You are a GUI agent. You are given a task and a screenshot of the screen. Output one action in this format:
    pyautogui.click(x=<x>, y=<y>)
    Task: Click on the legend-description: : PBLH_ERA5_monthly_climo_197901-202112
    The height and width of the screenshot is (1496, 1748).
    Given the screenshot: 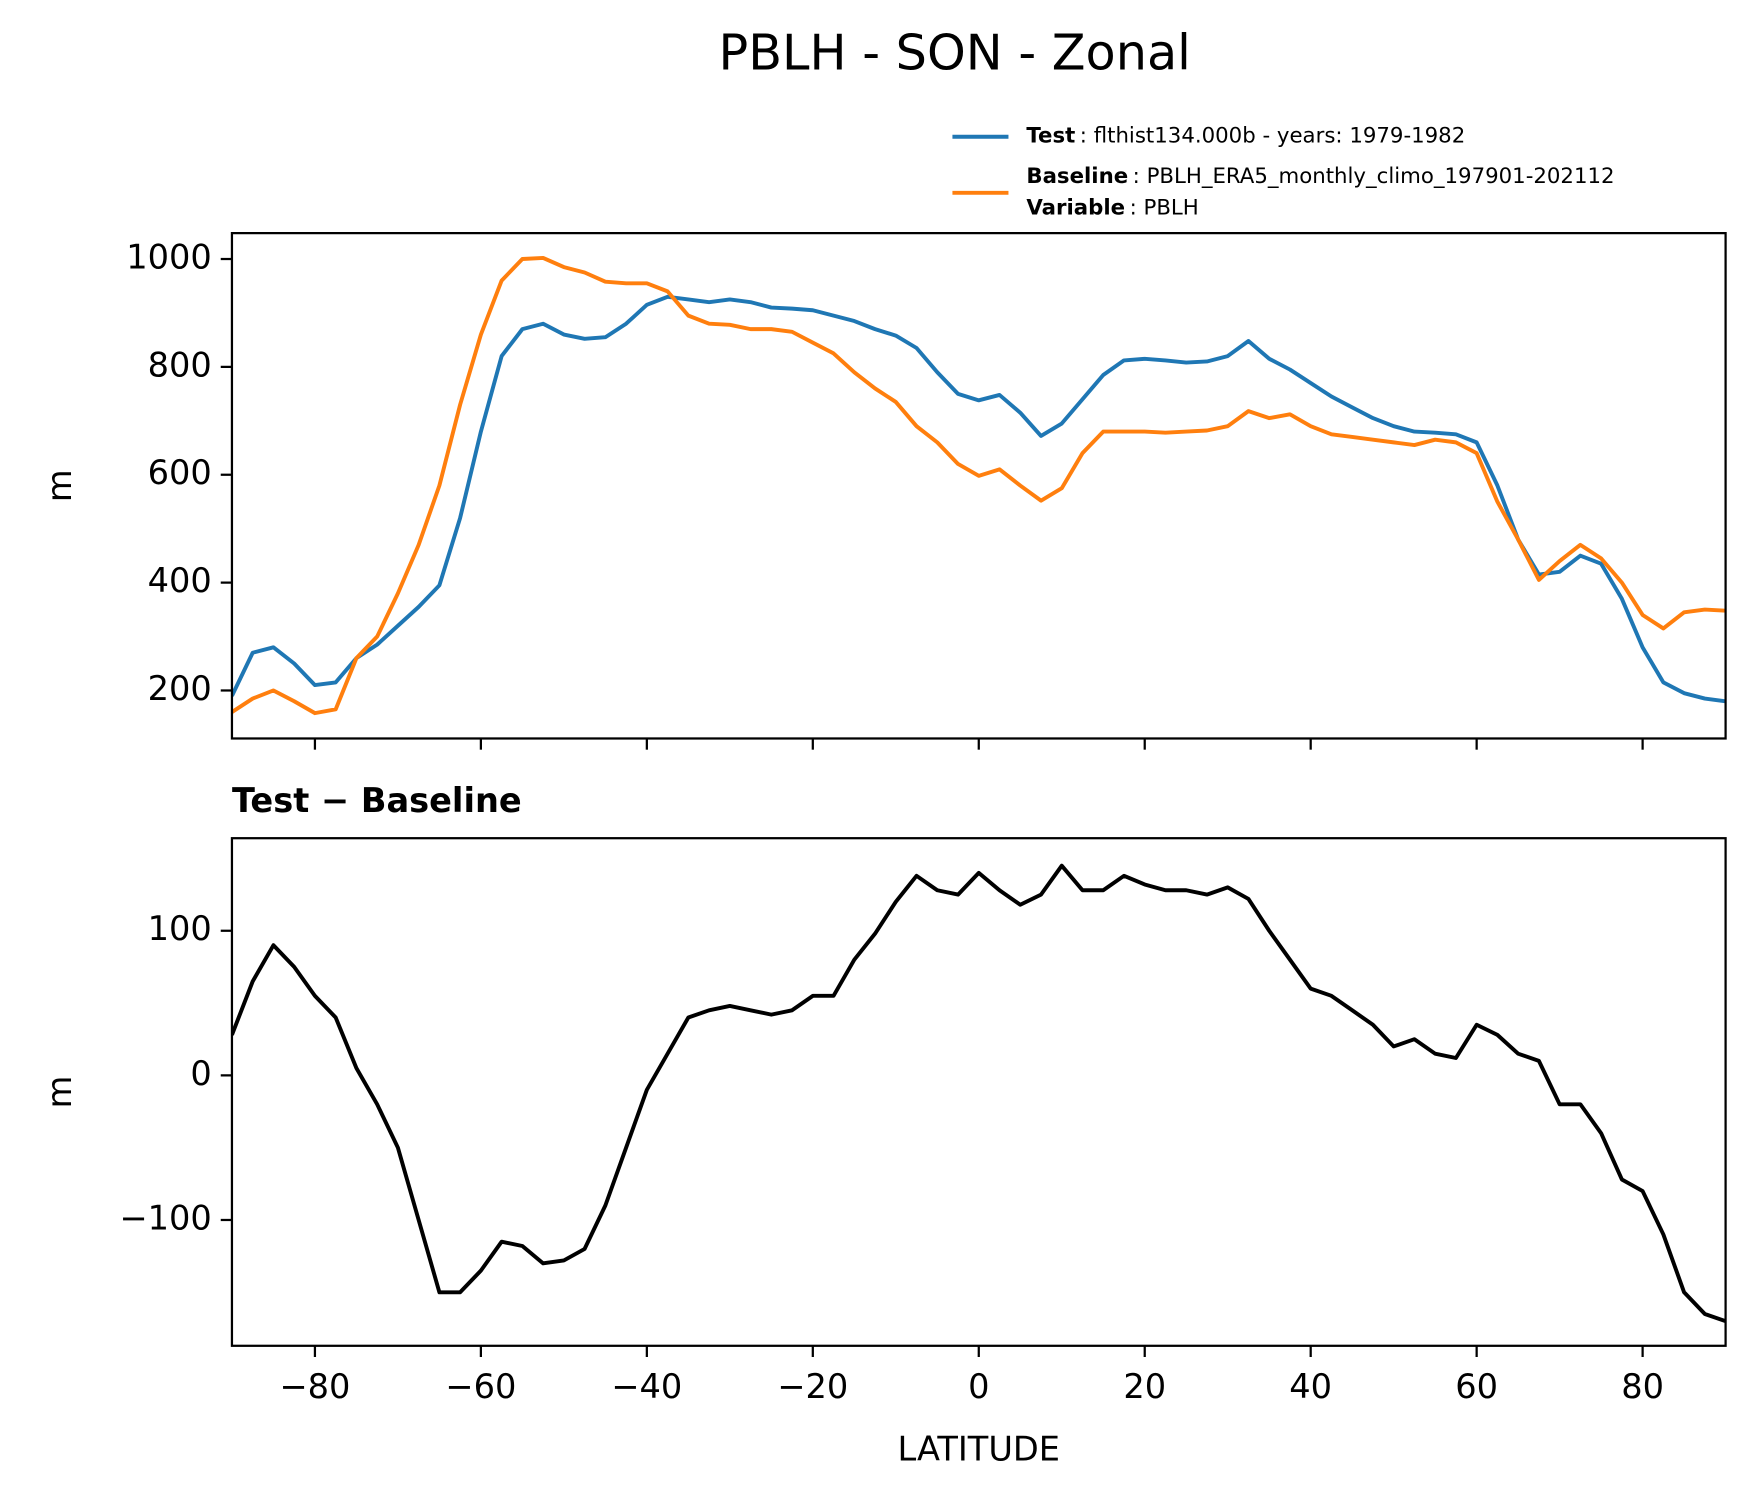 What is the action you would take?
    pyautogui.click(x=1374, y=176)
    